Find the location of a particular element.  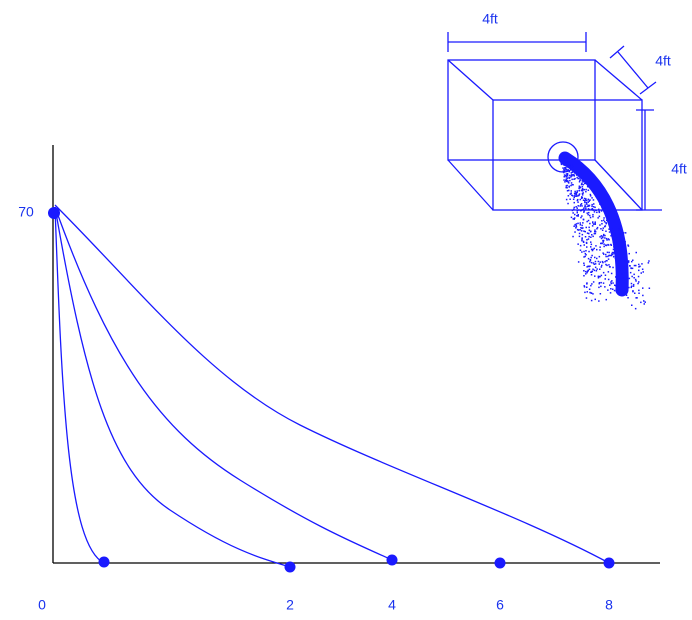

box is located at coordinates (554, 121).